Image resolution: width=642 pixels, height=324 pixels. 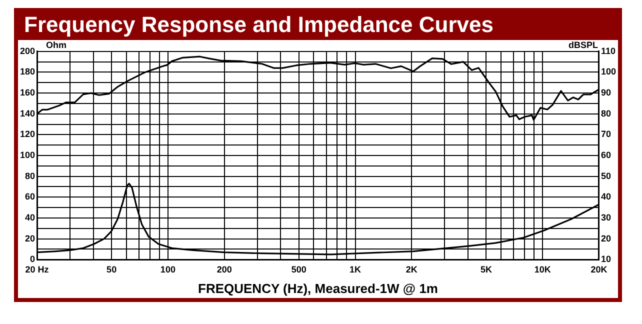 I want to click on y-tick-label: 120, so click(x=28, y=134).